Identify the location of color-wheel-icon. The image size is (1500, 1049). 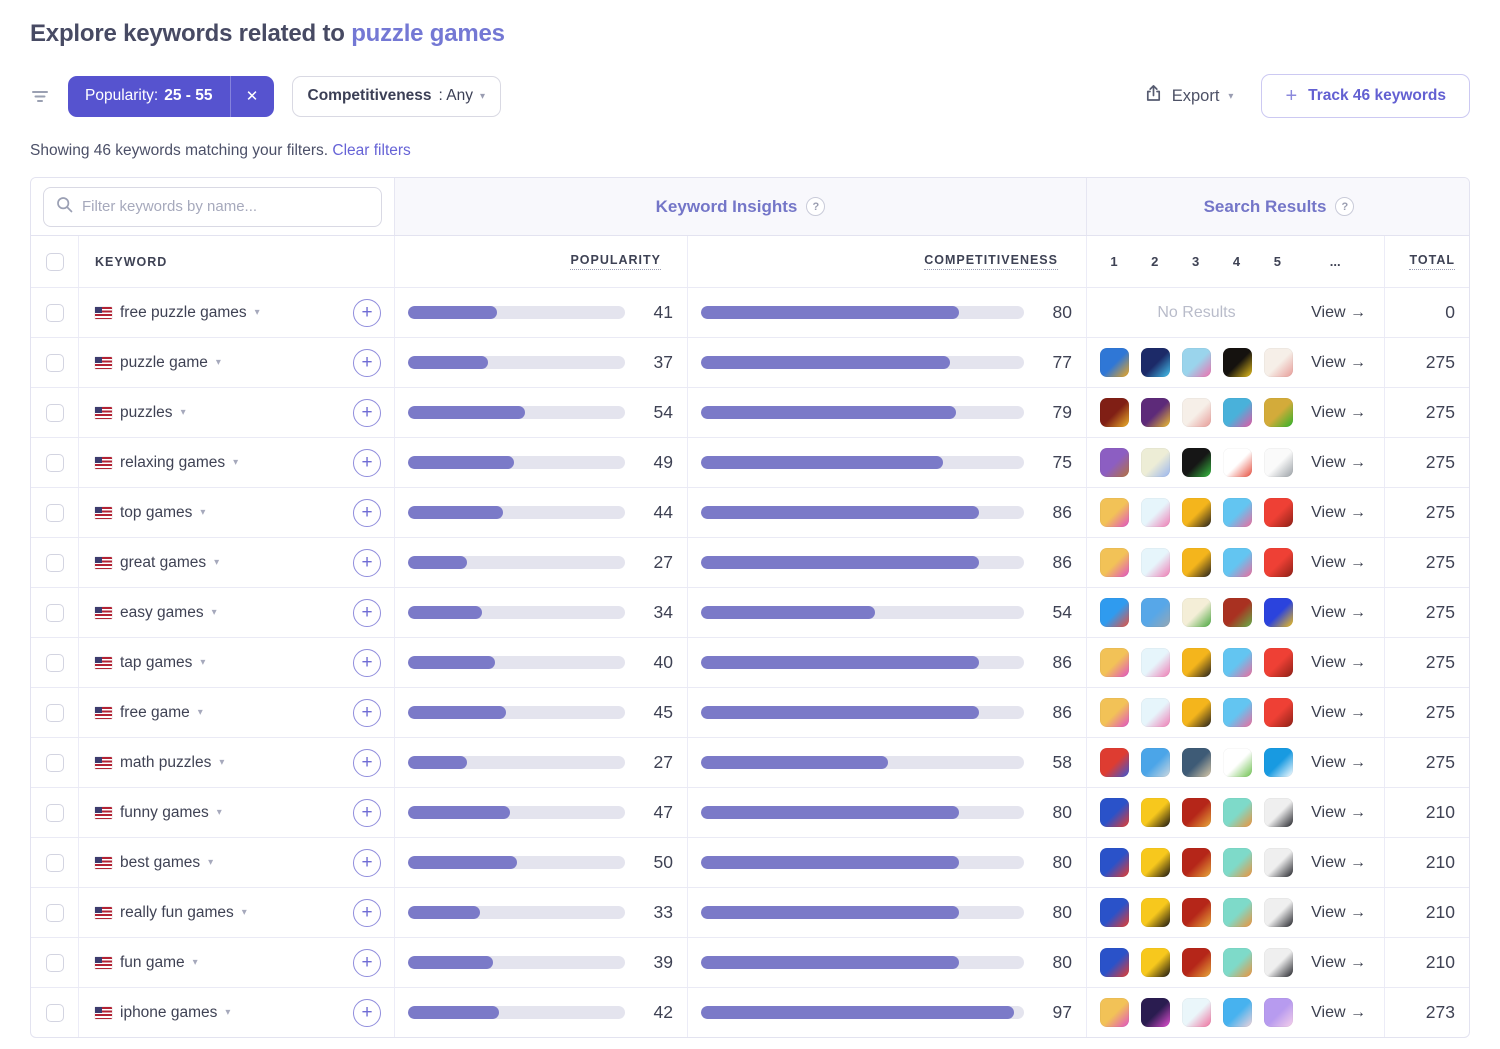
(1196, 462).